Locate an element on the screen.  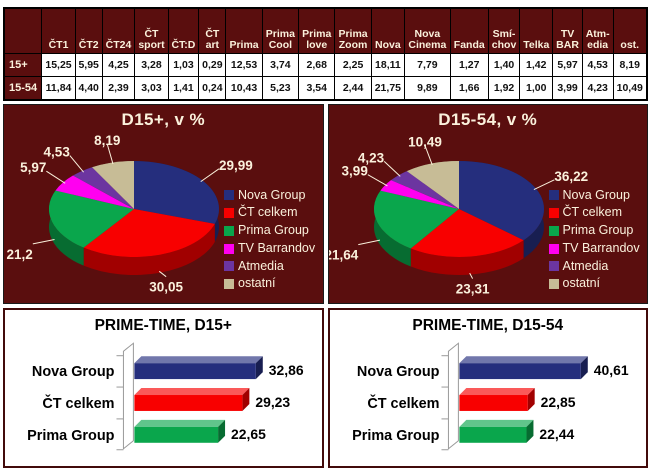
column-header: ČT sport is located at coordinates (151, 30).